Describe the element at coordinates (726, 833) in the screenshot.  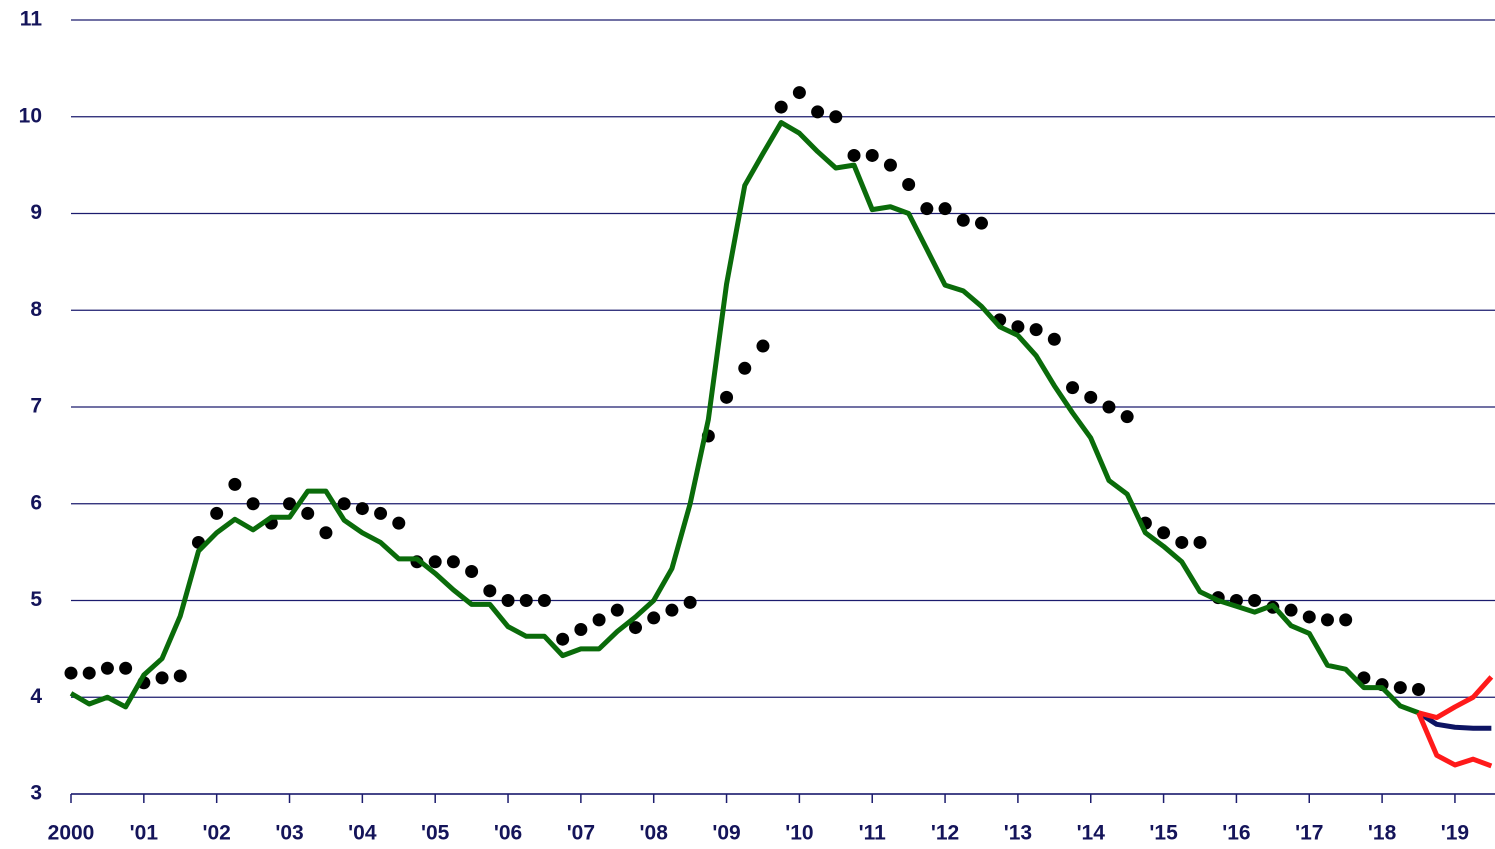
I see `x-tick-label: '09` at that location.